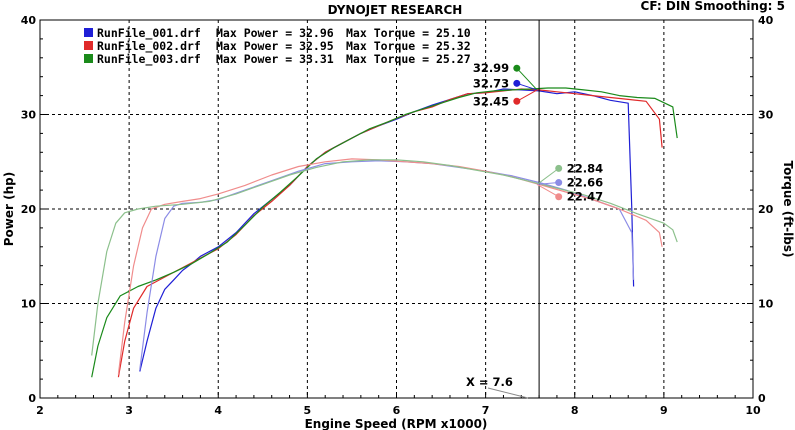  What do you see at coordinates (491, 83) in the screenshot?
I see `power-marker-value: 32.73` at bounding box center [491, 83].